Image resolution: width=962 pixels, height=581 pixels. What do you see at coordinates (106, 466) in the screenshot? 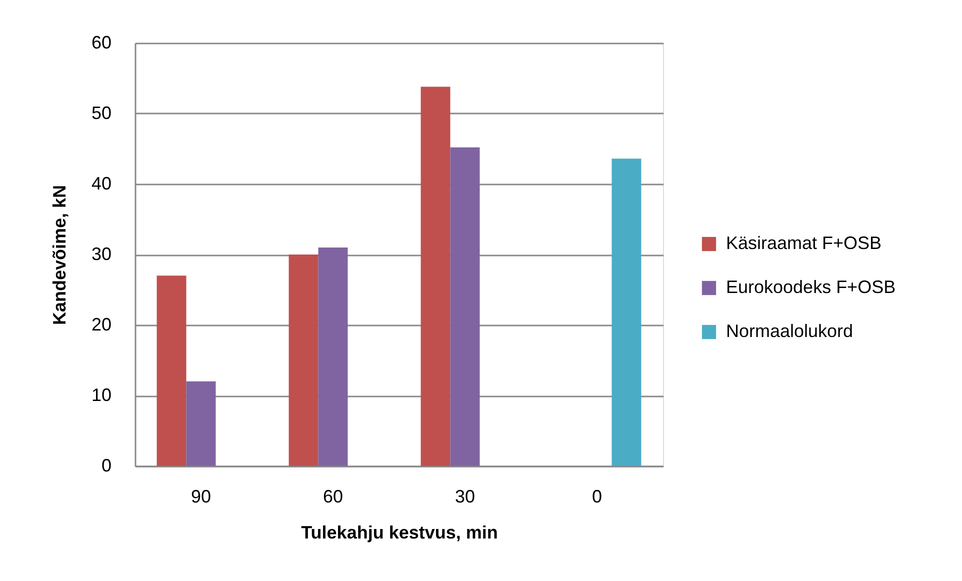
I see `y-tick-label: 0` at bounding box center [106, 466].